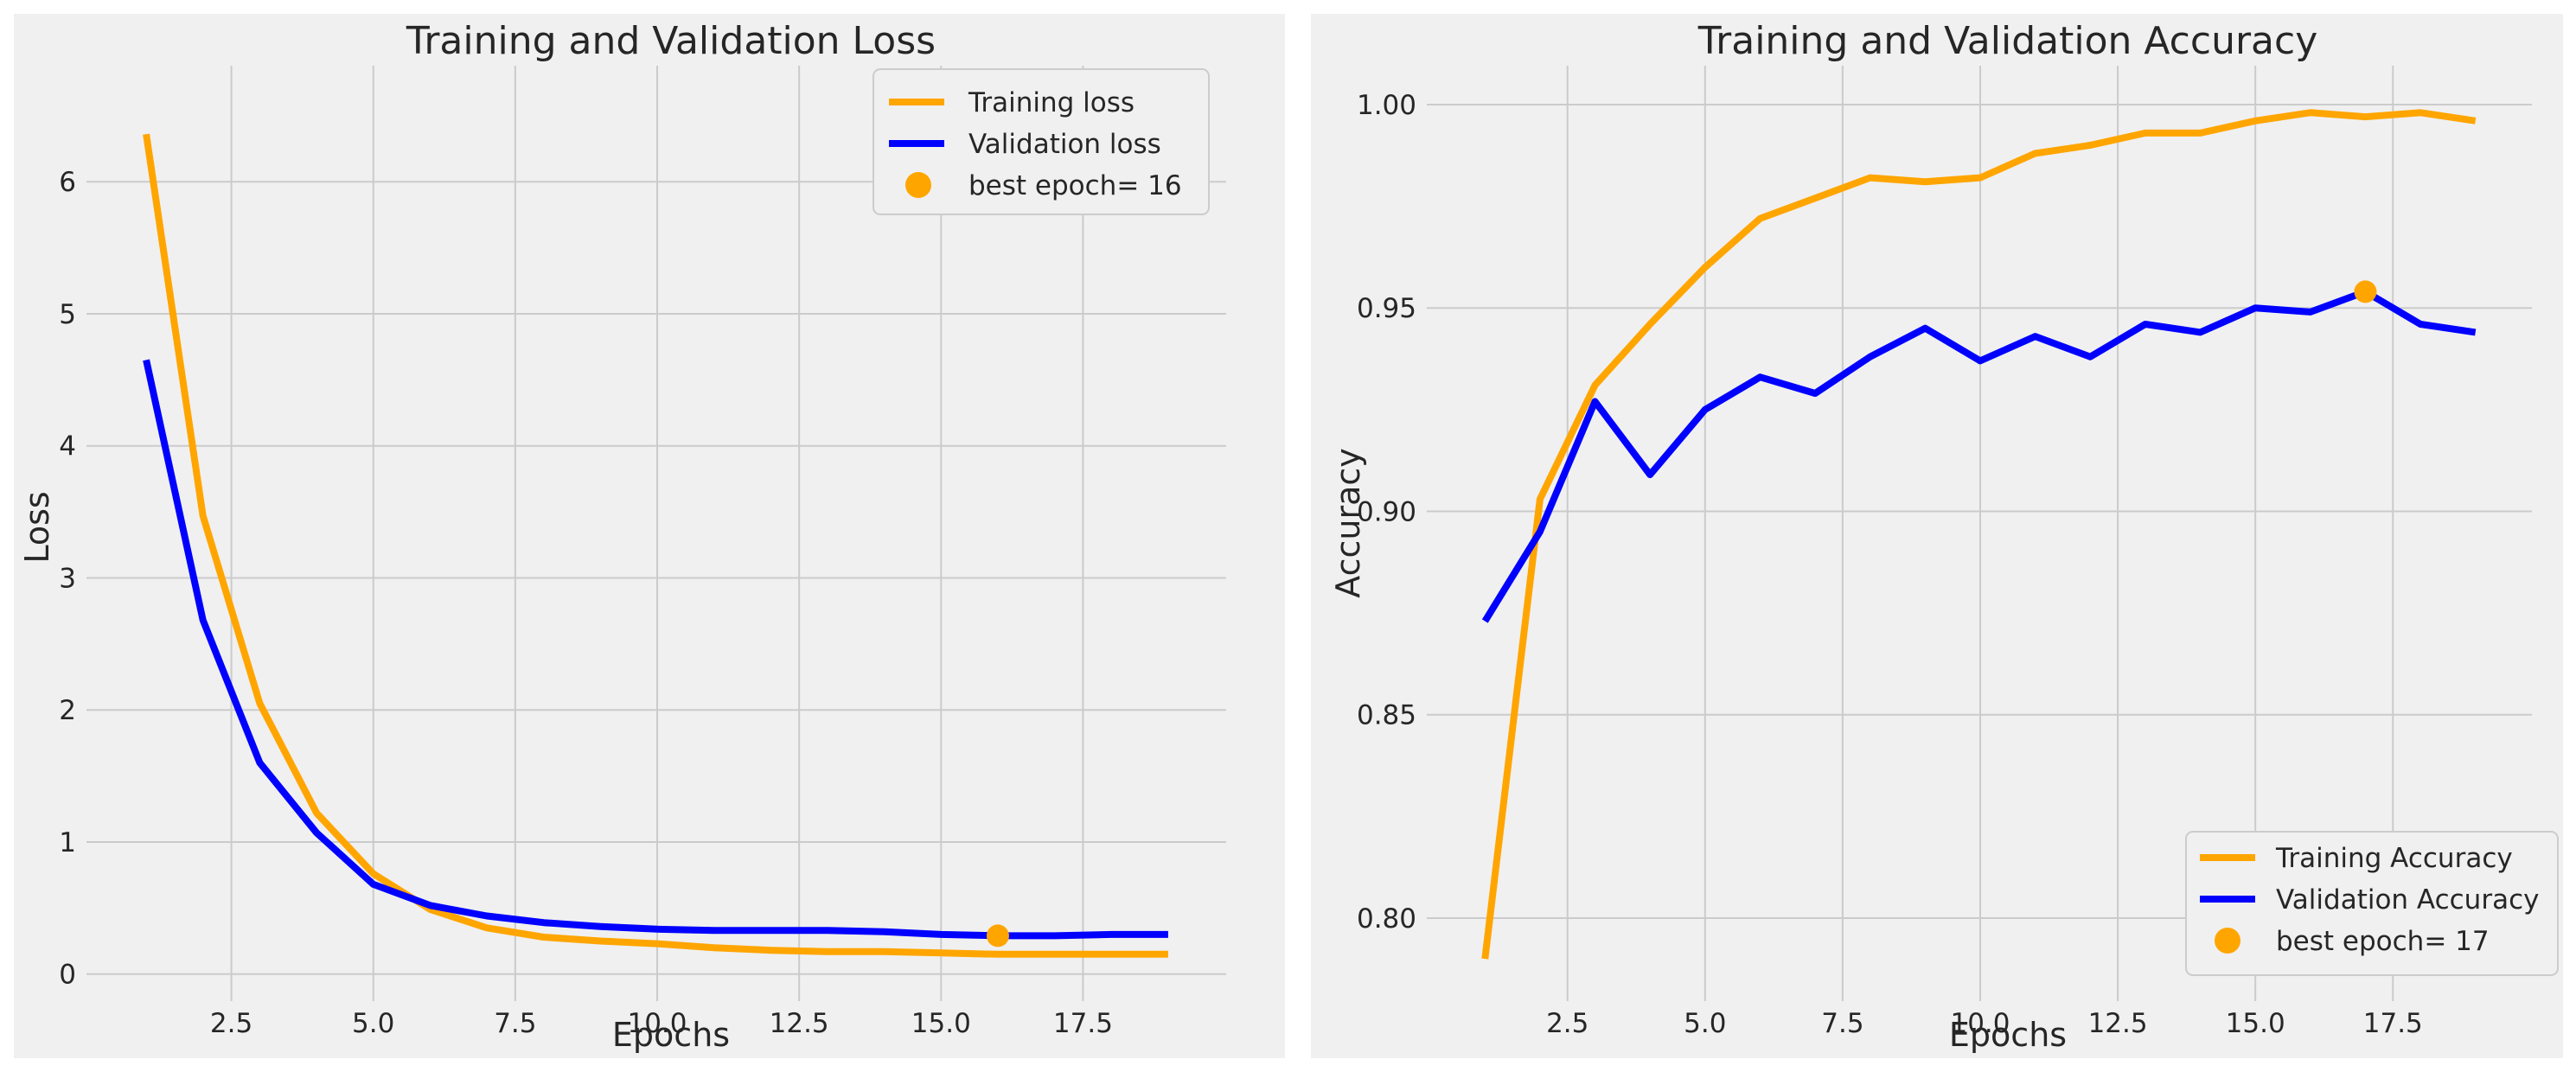 This screenshot has height=1072, width=2576. Describe the element at coordinates (231, 1023) in the screenshot. I see `loss-x-tick-label: 2.5` at that location.